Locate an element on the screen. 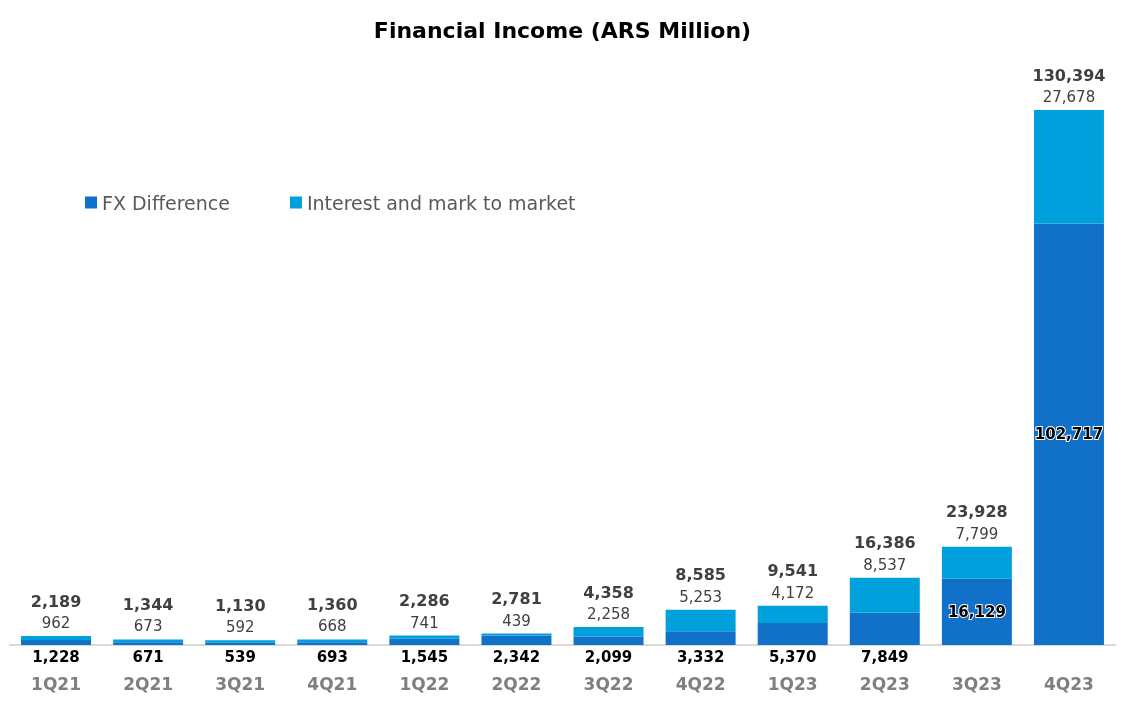  total-label: 2,286 is located at coordinates (424, 601).